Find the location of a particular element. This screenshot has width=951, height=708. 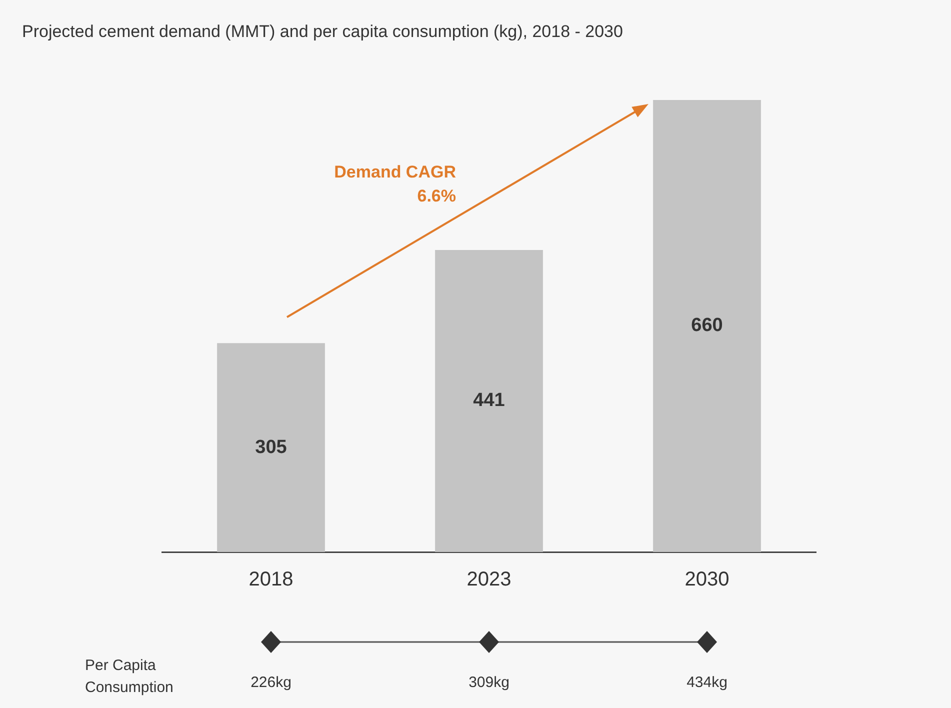

x-tick-label: 2030 is located at coordinates (707, 579).